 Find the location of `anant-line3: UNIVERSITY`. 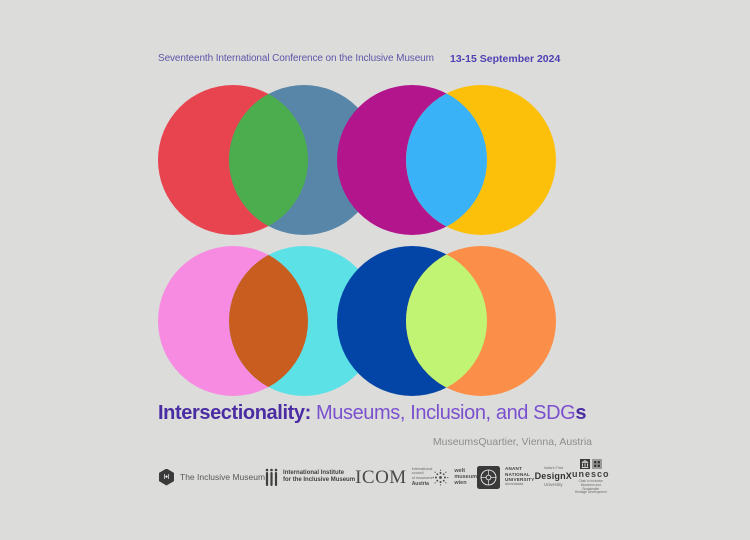

anant-line3: UNIVERSITY is located at coordinates (520, 479).